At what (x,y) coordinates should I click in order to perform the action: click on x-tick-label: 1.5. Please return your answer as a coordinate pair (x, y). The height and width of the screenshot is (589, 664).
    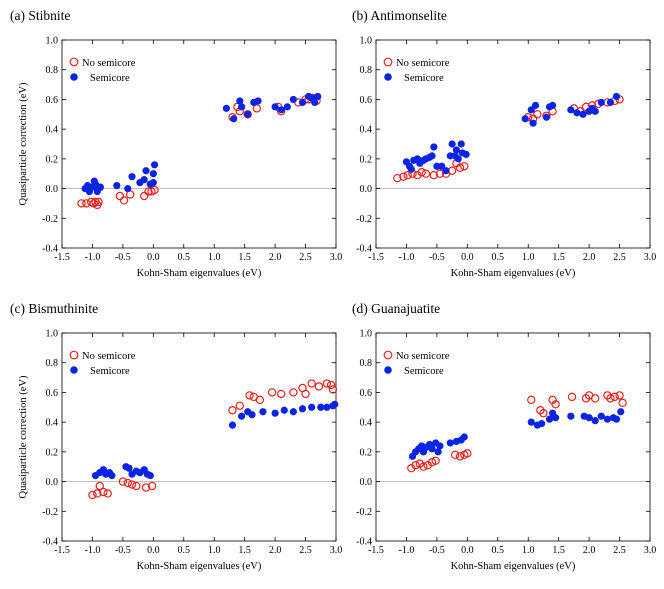
    Looking at the image, I should click on (558, 257).